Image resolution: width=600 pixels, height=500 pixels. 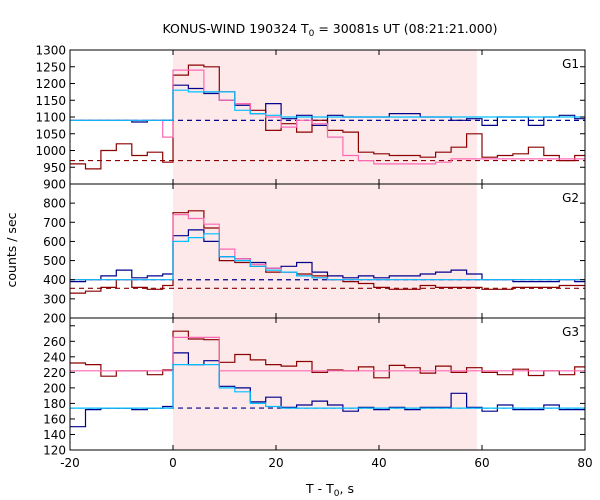 What do you see at coordinates (54, 168) in the screenshot?
I see `y-tick-label: 950` at bounding box center [54, 168].